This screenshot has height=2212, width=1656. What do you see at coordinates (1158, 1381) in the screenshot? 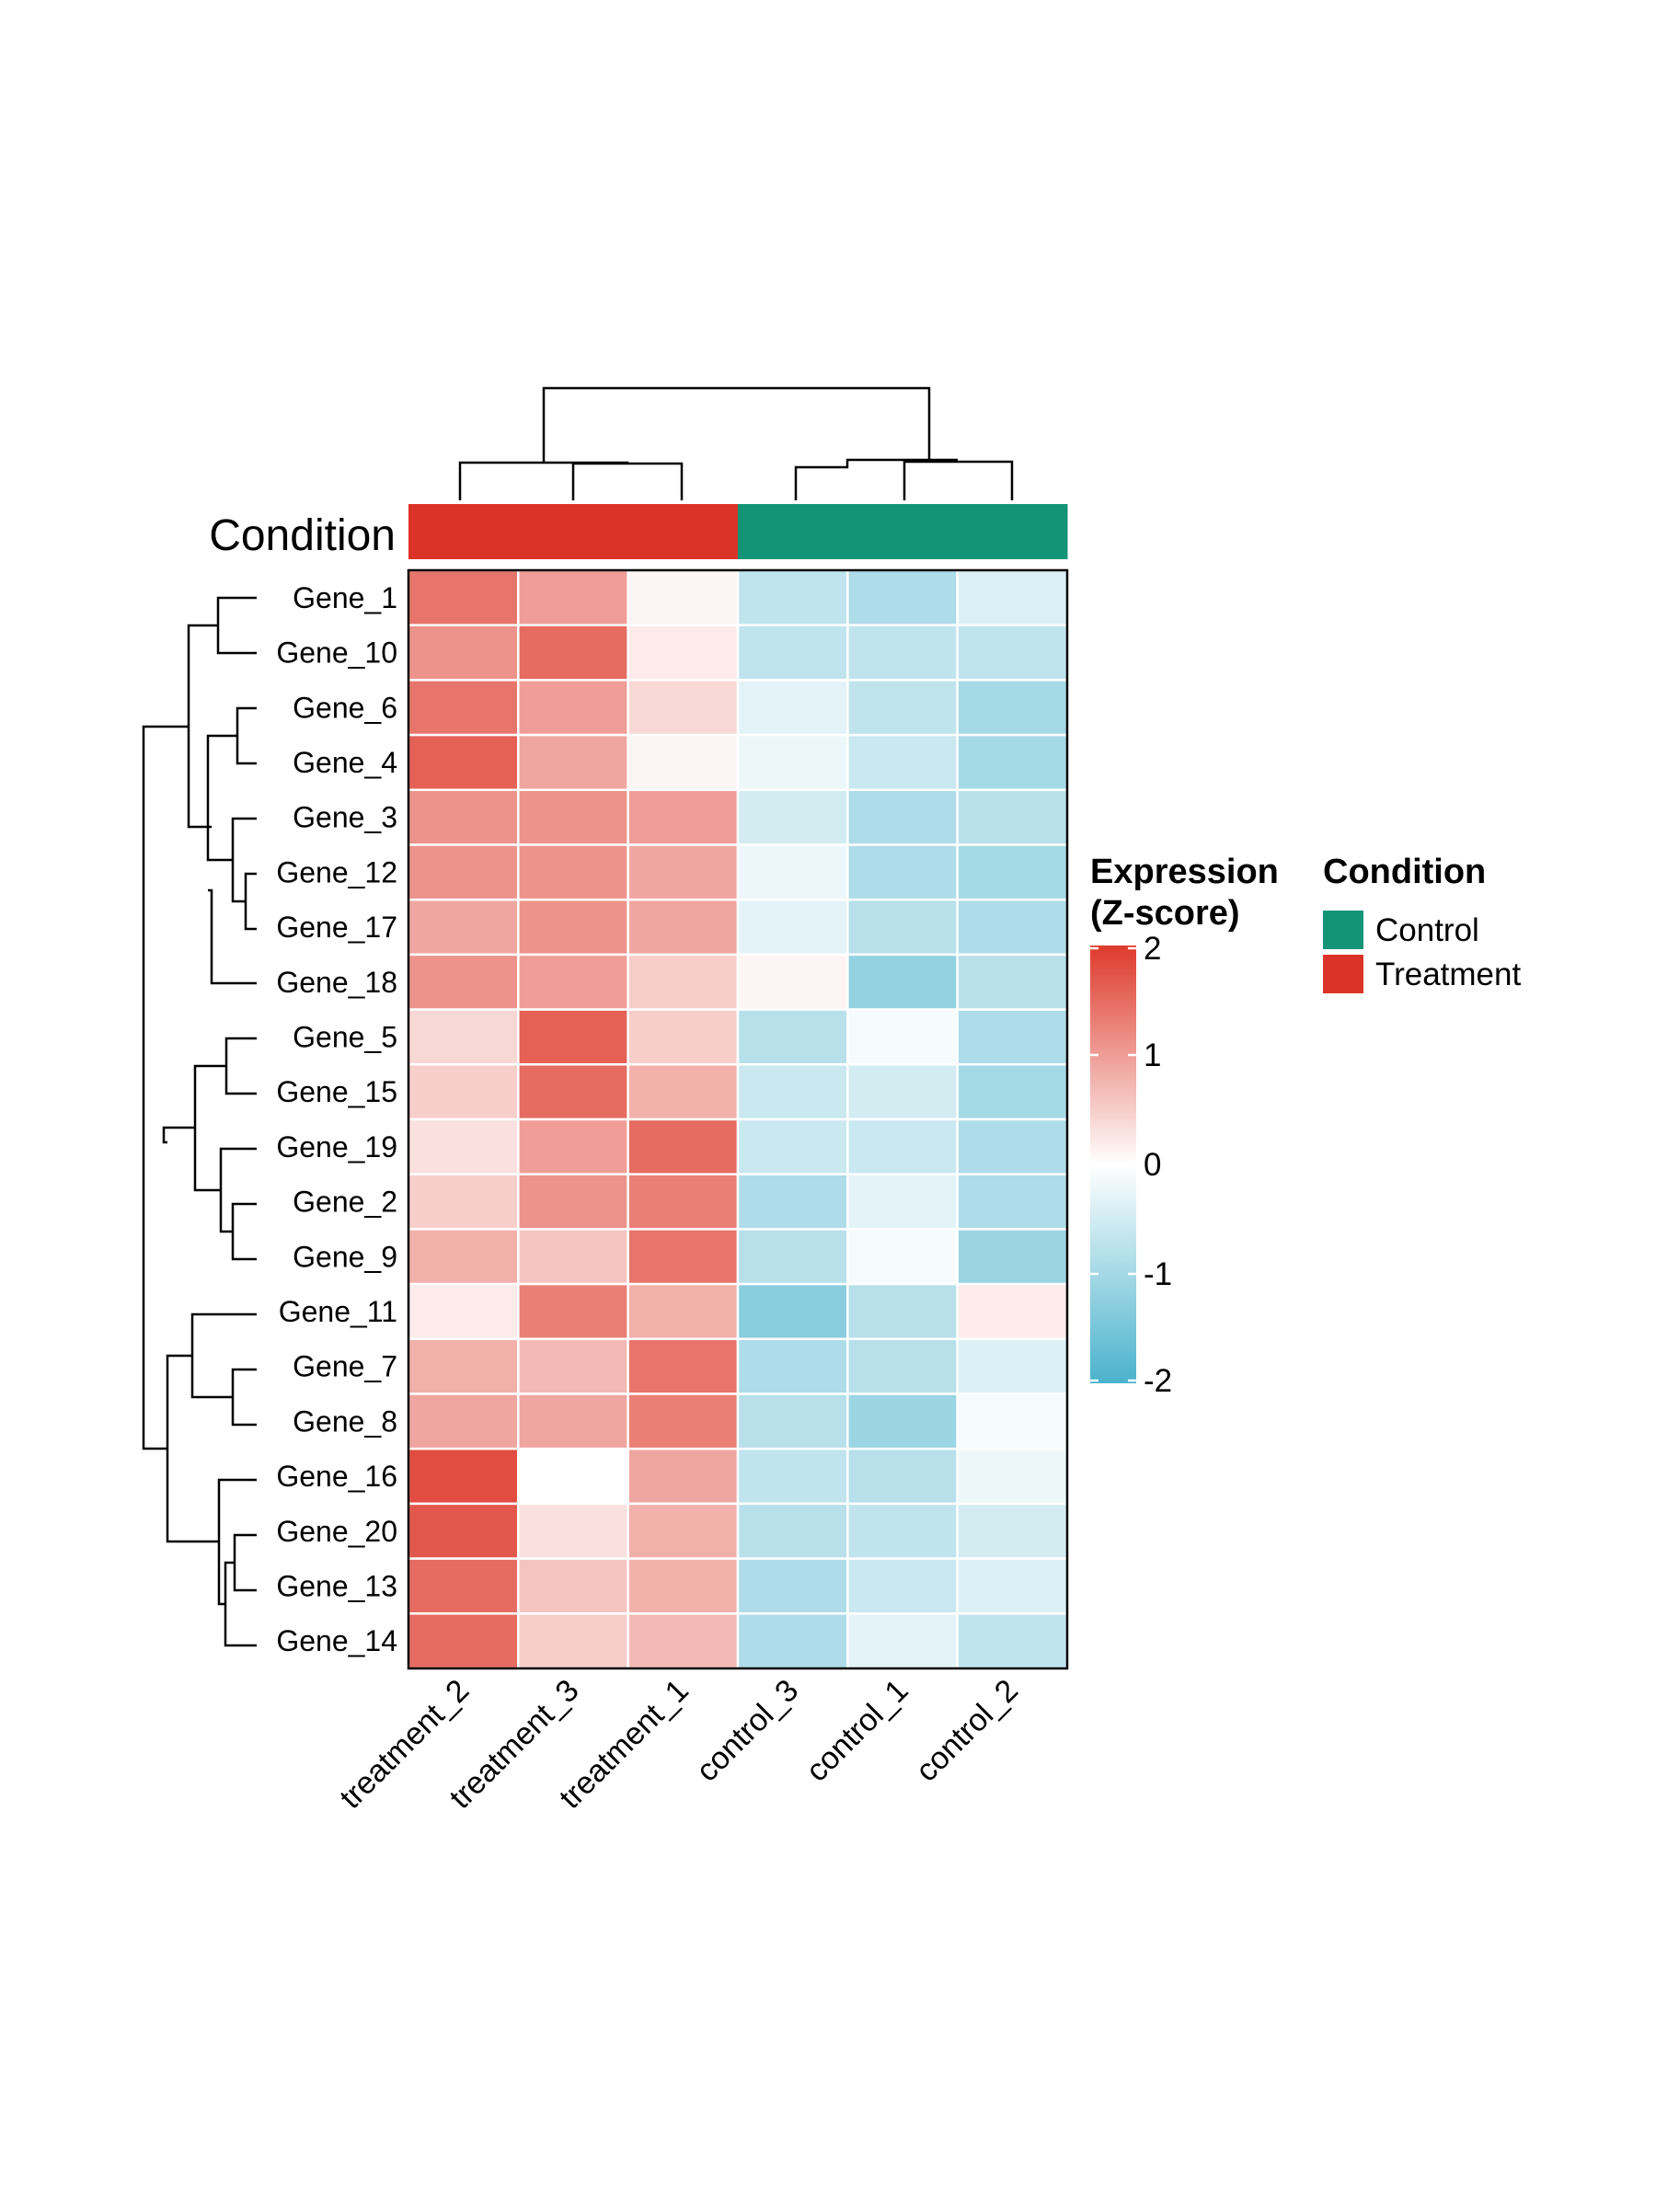
I see `colorbar-tick-label: -2` at bounding box center [1158, 1381].